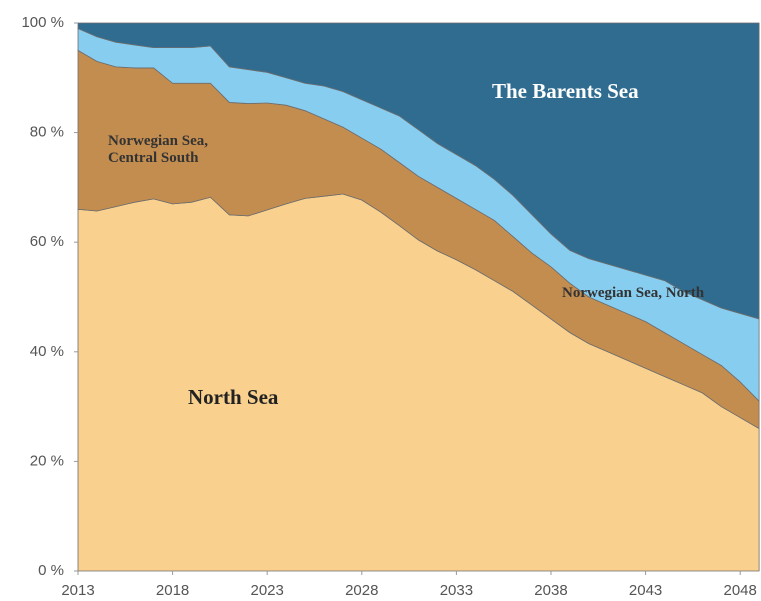 This screenshot has height=601, width=761. What do you see at coordinates (47, 460) in the screenshot?
I see `y-tick-label: 20 %` at bounding box center [47, 460].